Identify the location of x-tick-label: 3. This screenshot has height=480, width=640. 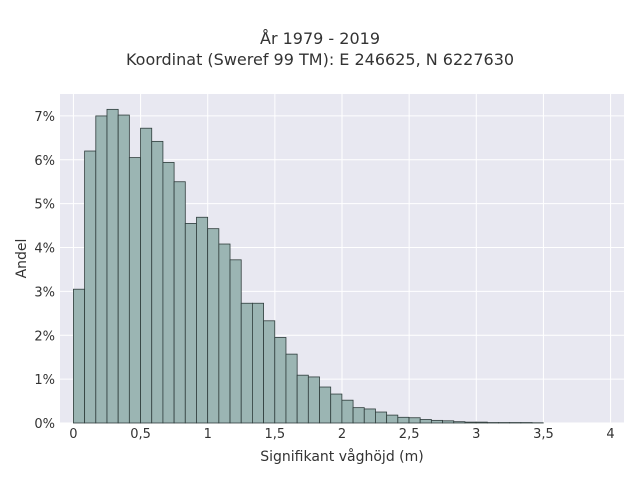
(476, 434).